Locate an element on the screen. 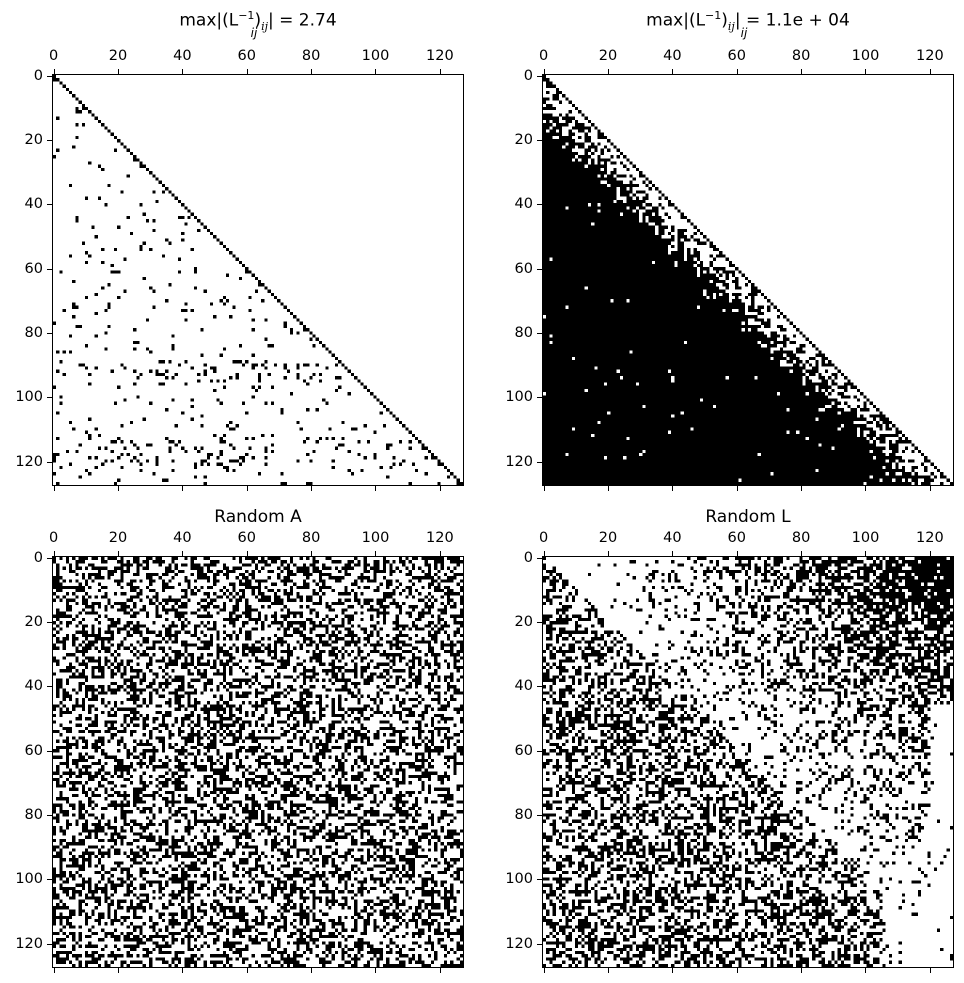 This screenshot has height=983, width=964. panel-title-inv-l-sparse: max|(L−1)ij| = 2.74 ij is located at coordinates (258, 24).